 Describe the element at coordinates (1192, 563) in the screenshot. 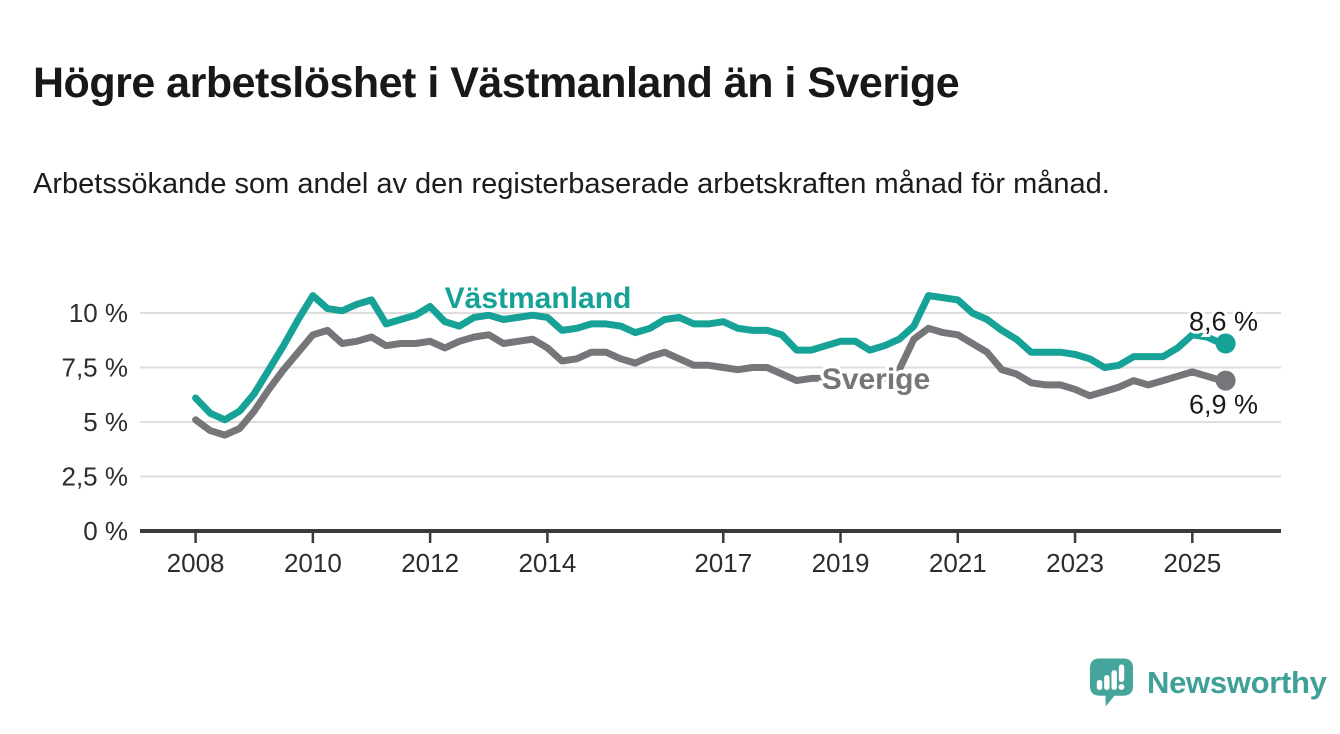

I see `x-tick-label: 2025` at that location.